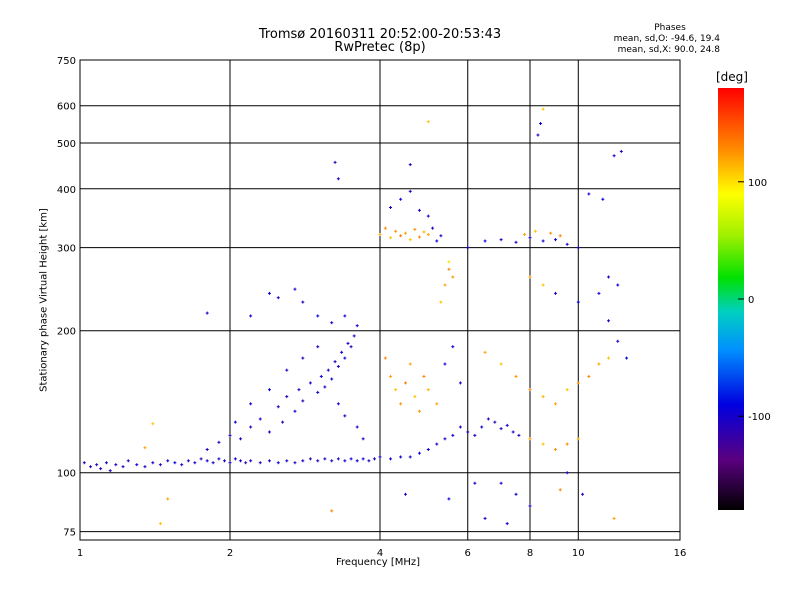 This screenshot has width=800, height=600. Describe the element at coordinates (578, 553) in the screenshot. I see `x-tick-label: 10` at that location.